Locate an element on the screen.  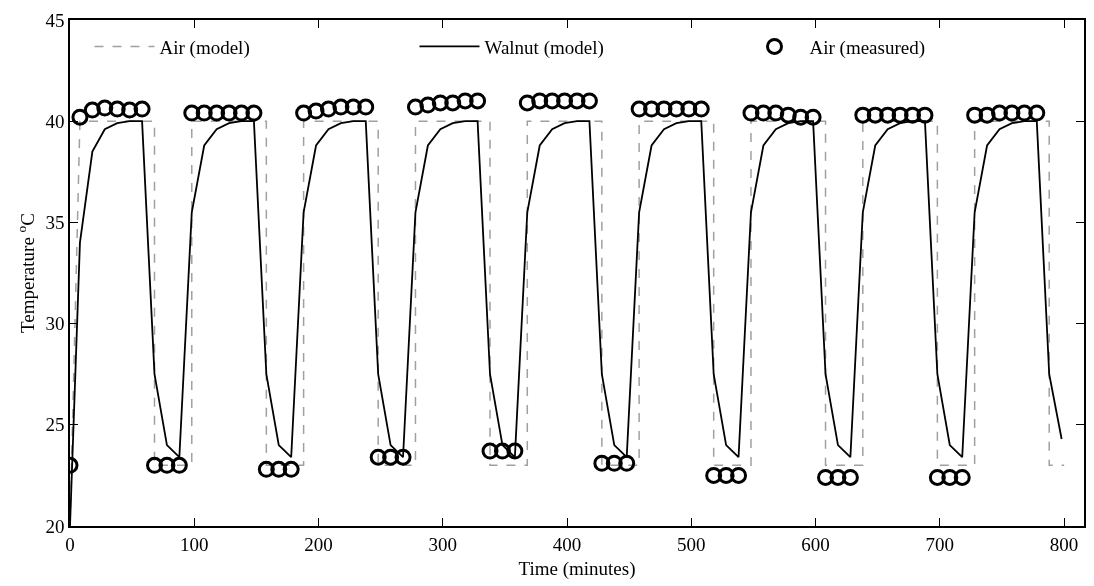
y-tick-label: 35 is located at coordinates (55, 223).